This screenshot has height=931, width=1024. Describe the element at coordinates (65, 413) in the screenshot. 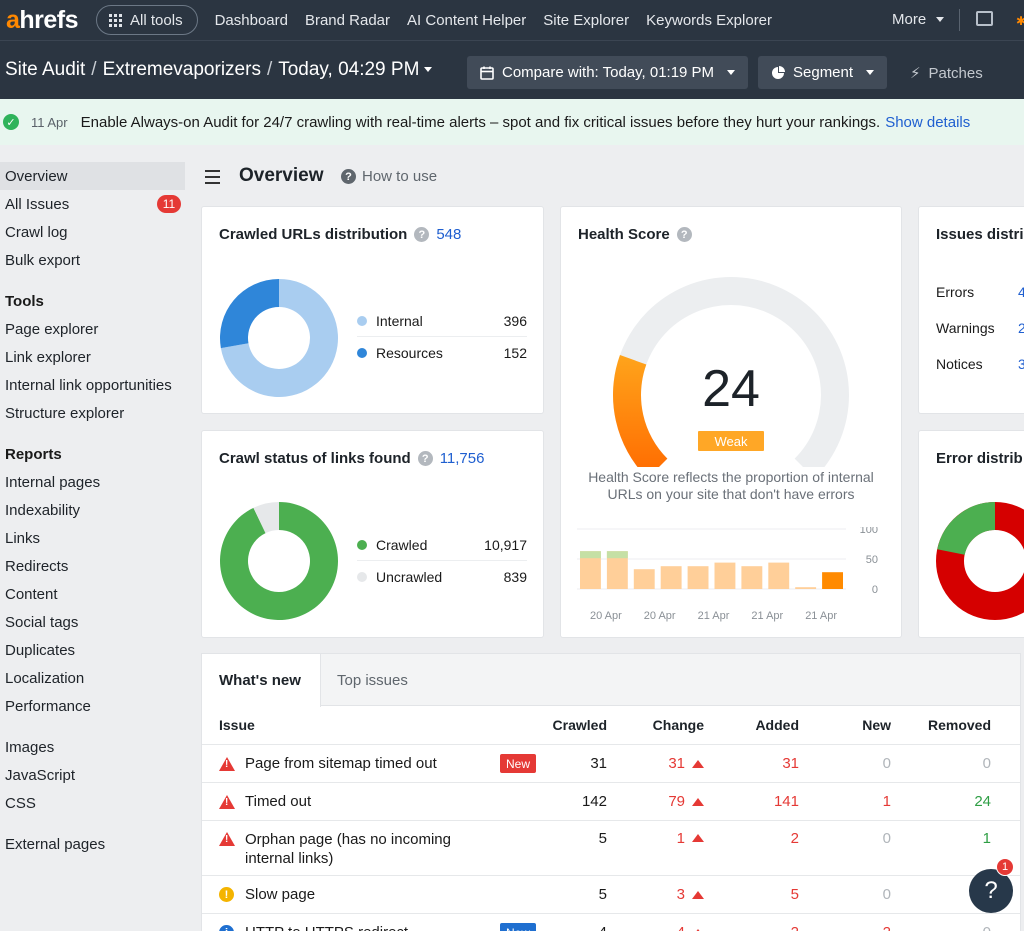

I see `sidebar-item-structure-explorer: Structure explorer` at that location.